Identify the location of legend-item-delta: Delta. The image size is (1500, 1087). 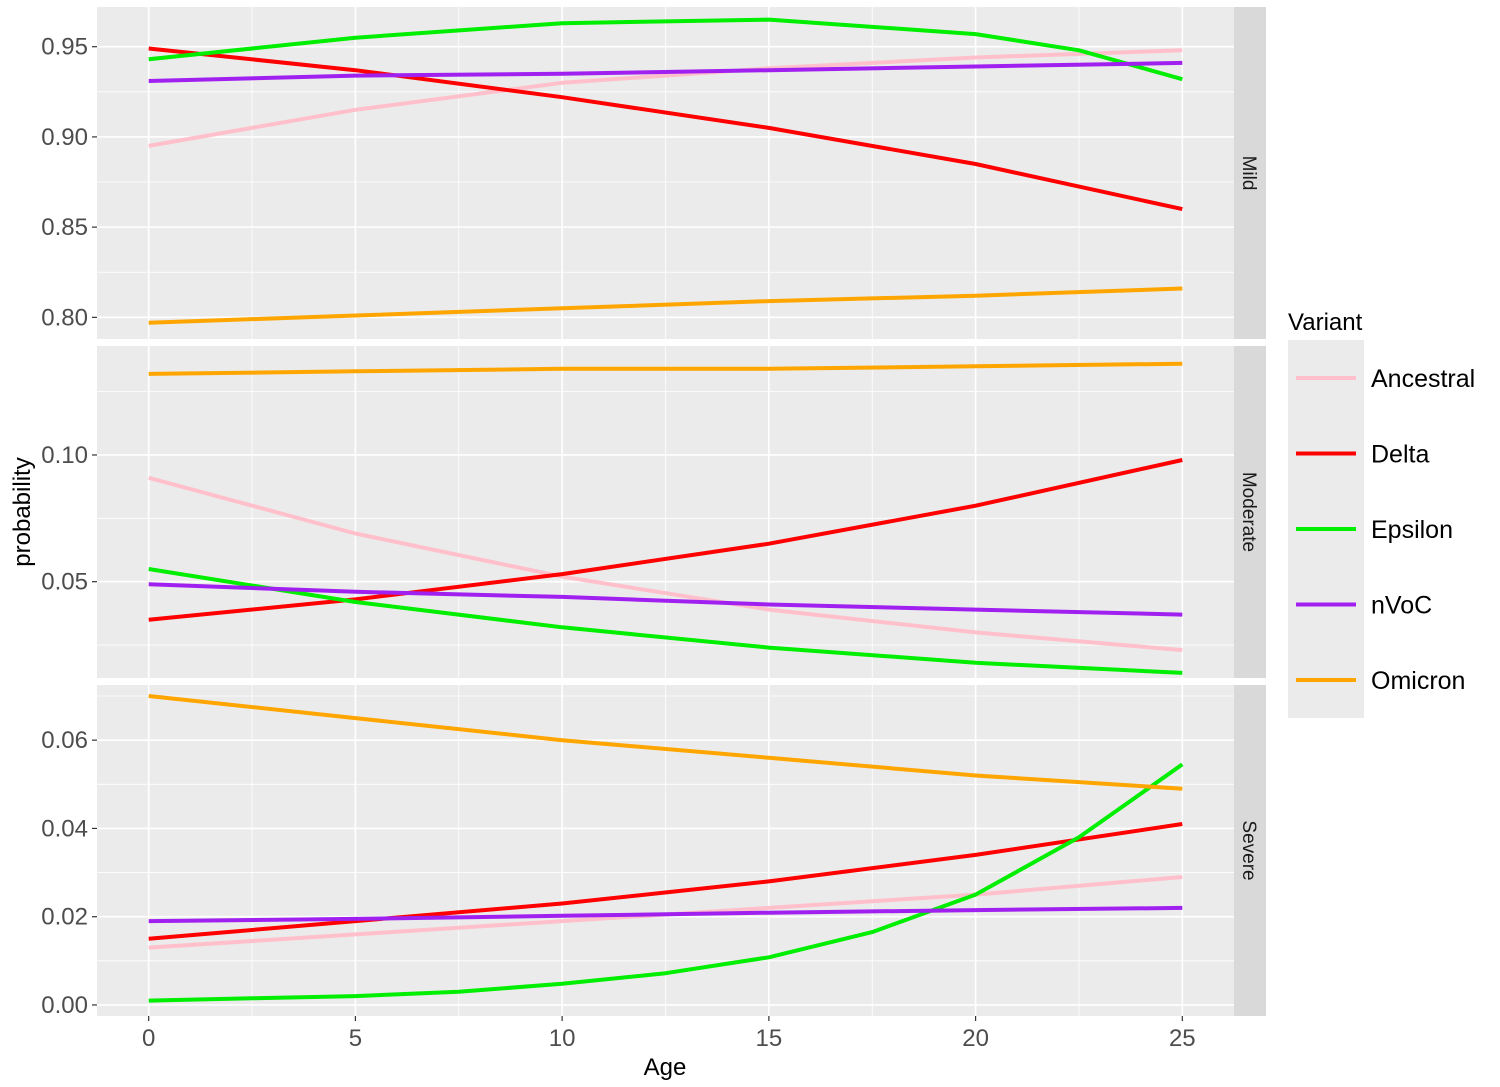
(1362, 455).